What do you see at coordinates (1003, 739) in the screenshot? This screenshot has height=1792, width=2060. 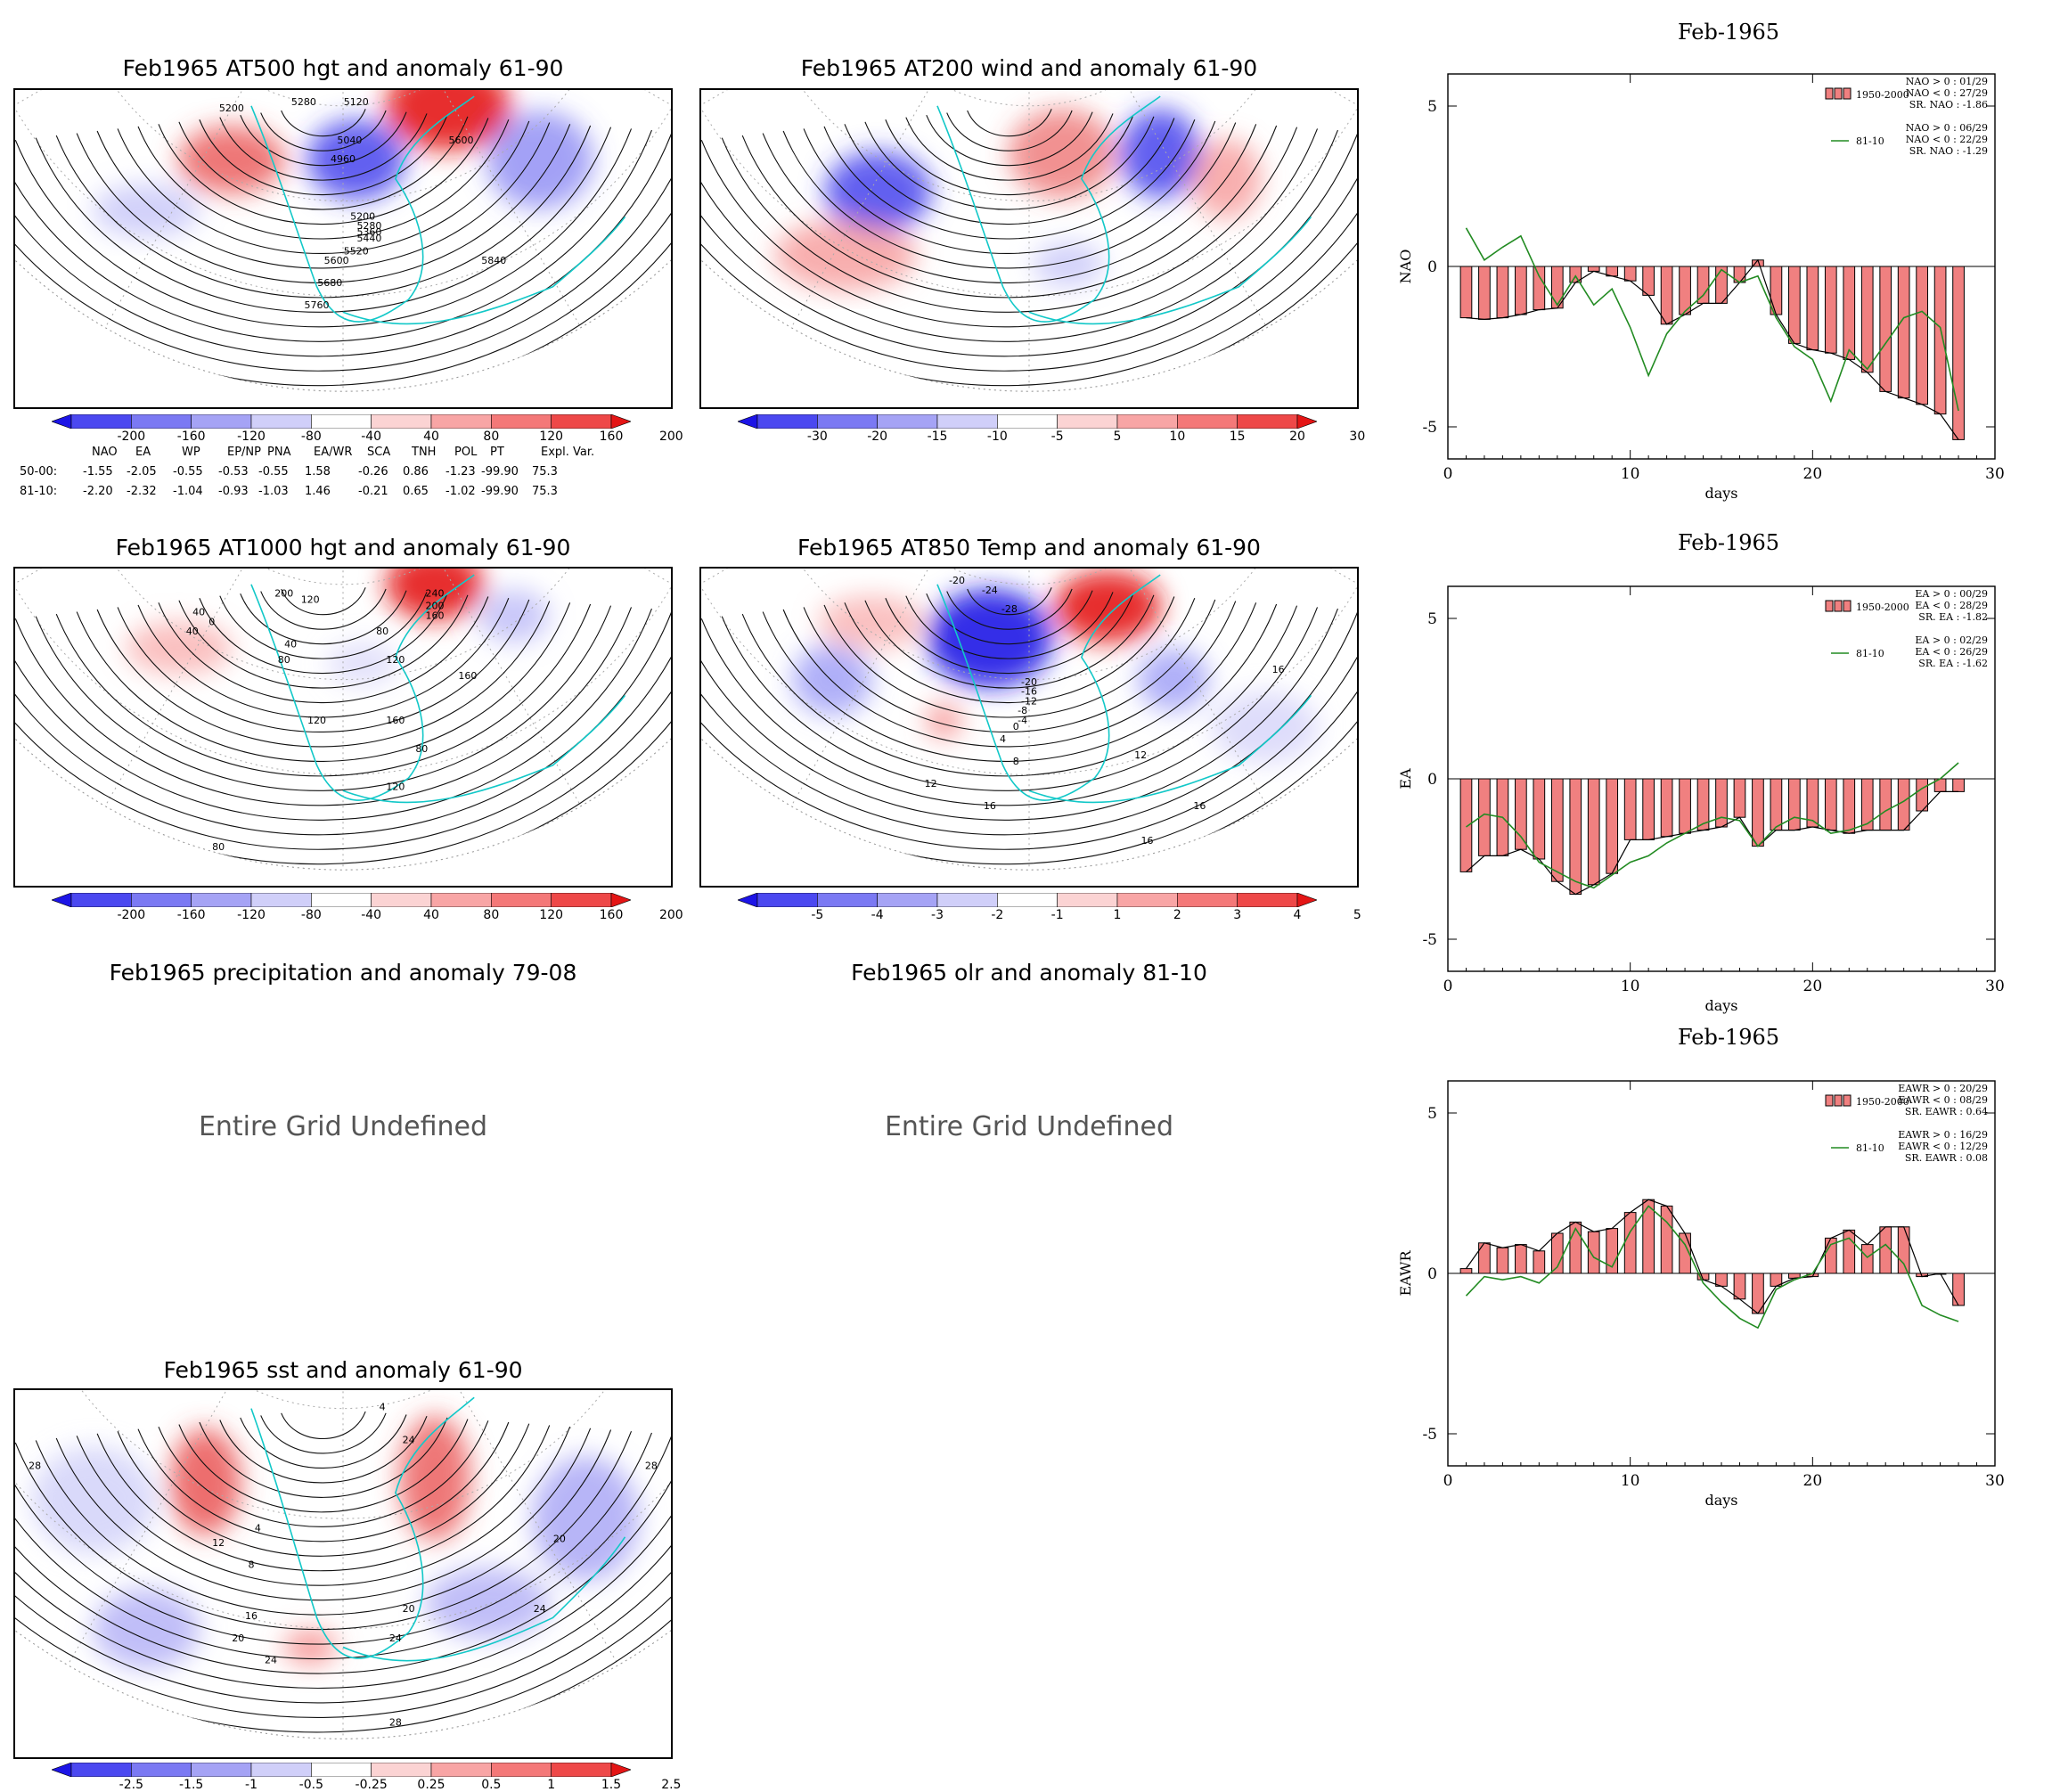 I see `contour-label: 4` at bounding box center [1003, 739].